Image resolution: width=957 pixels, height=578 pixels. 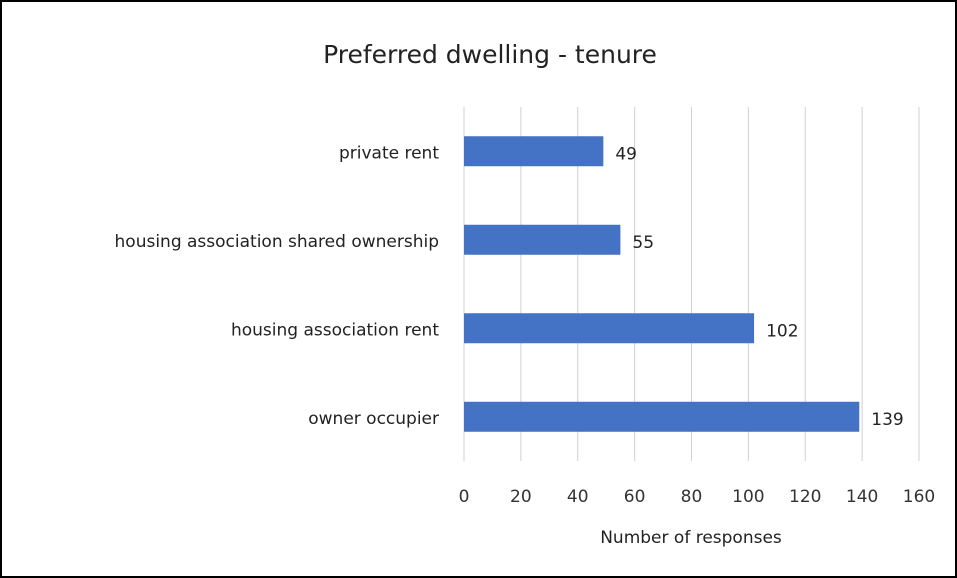 I want to click on data-label: 49, so click(x=626, y=154).